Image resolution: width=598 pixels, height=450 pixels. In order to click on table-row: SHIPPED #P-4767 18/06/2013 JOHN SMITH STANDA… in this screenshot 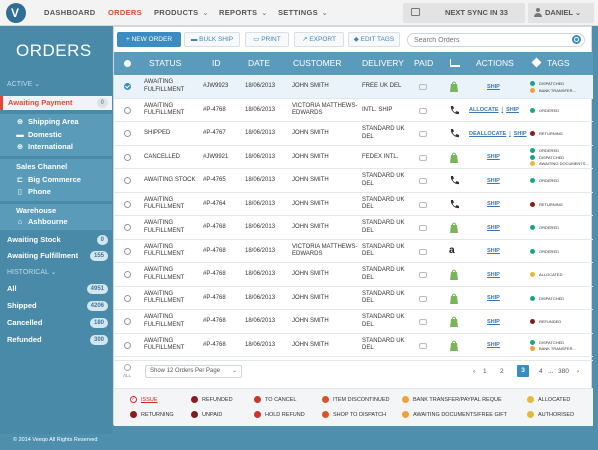, I will do `click(353, 134)`.